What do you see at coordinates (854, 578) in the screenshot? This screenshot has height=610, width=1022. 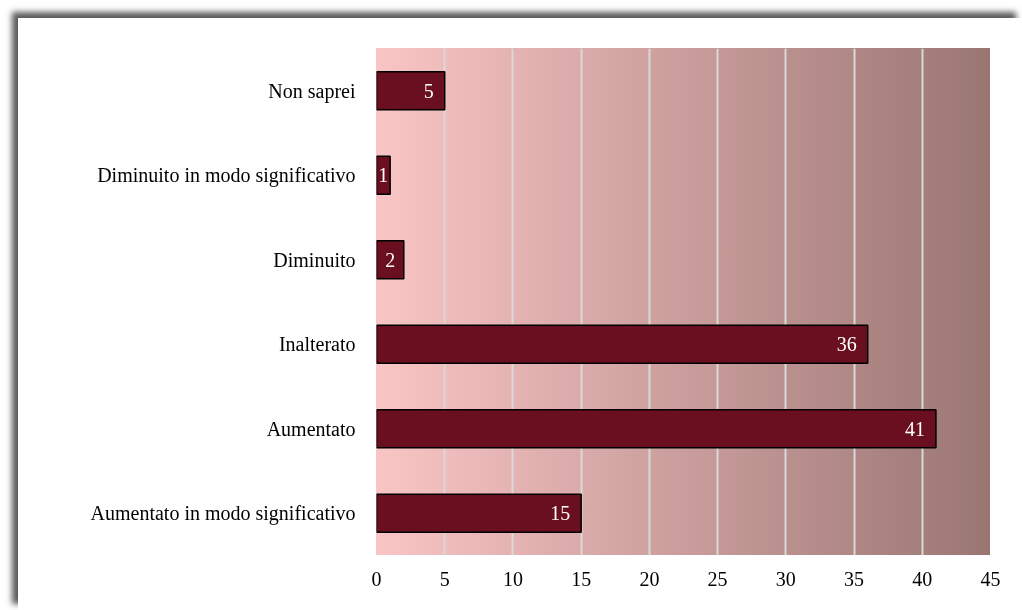 I see `x-tick-label: 35` at bounding box center [854, 578].